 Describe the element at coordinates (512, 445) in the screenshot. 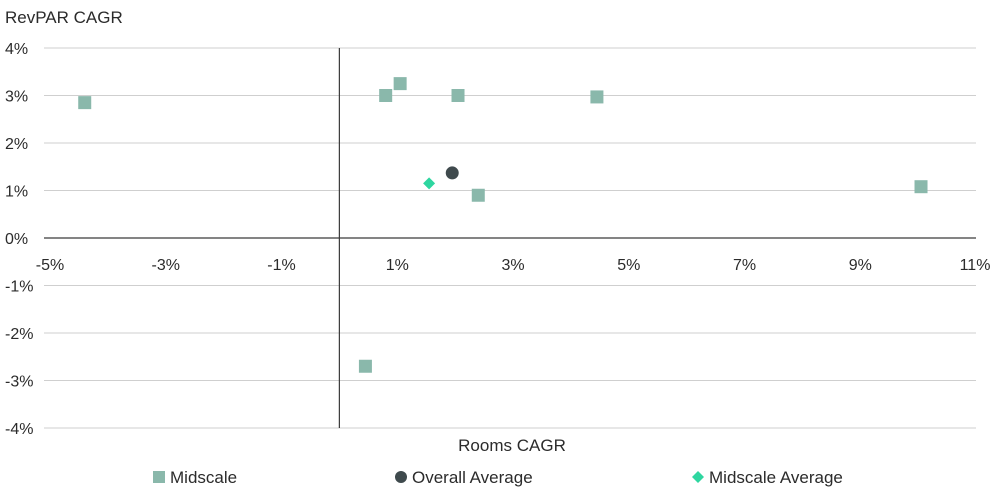

I see `x-axis-title: Rooms CAGR` at that location.